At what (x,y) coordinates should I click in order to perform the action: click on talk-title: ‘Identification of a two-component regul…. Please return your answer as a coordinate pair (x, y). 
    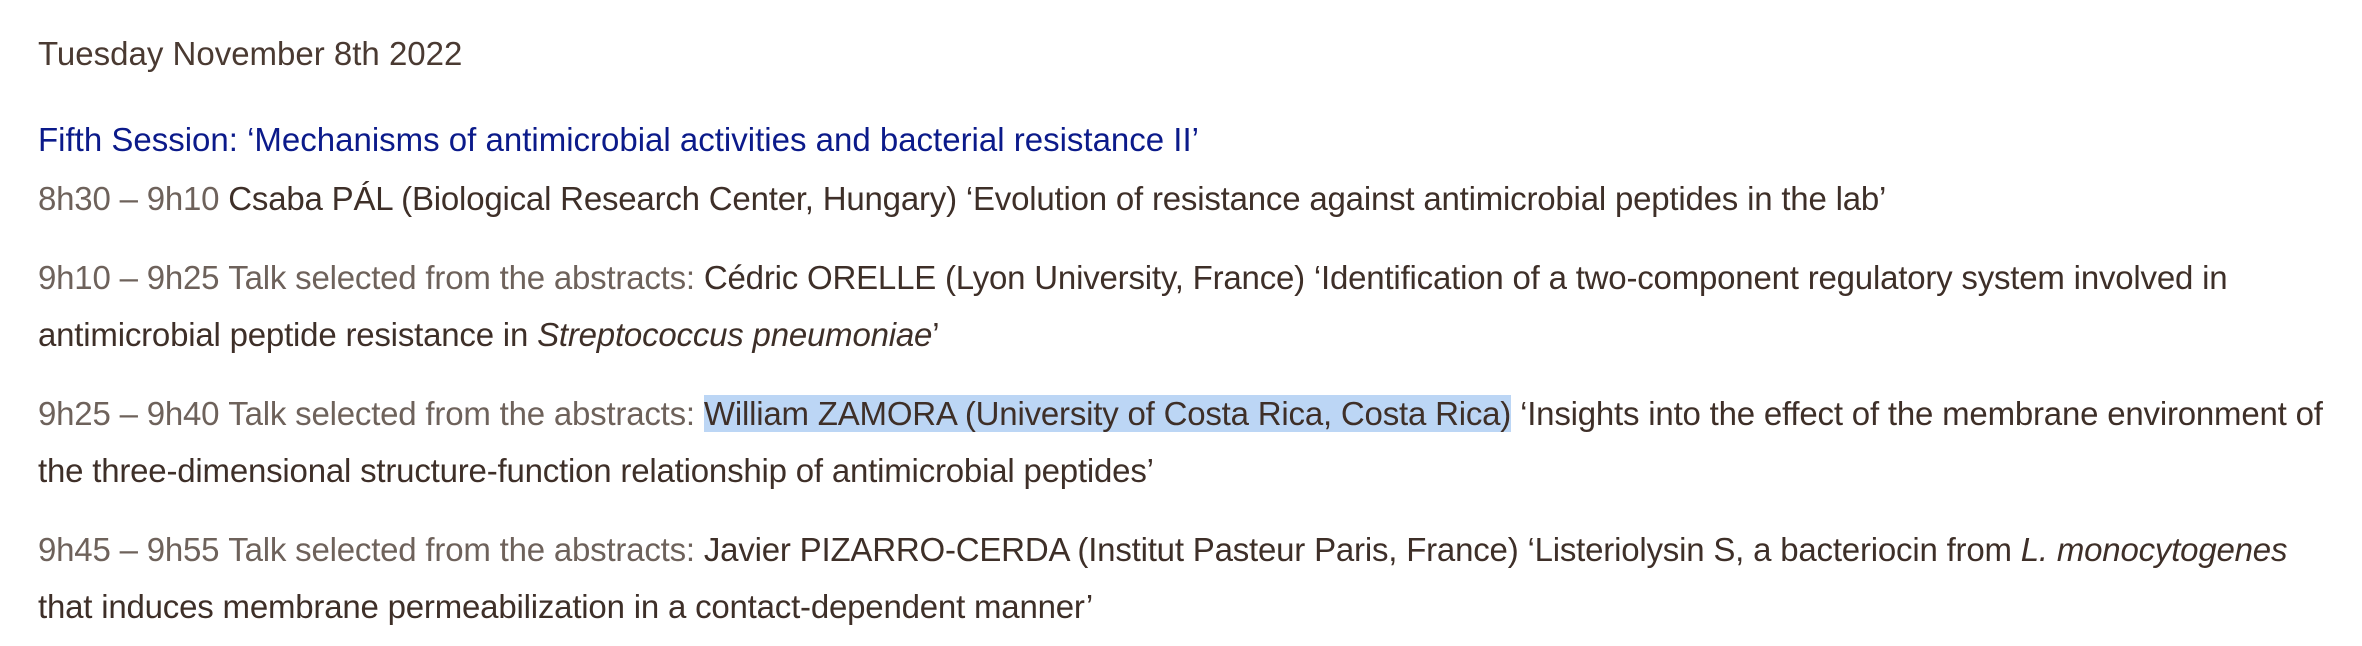
    Looking at the image, I should click on (1133, 306).